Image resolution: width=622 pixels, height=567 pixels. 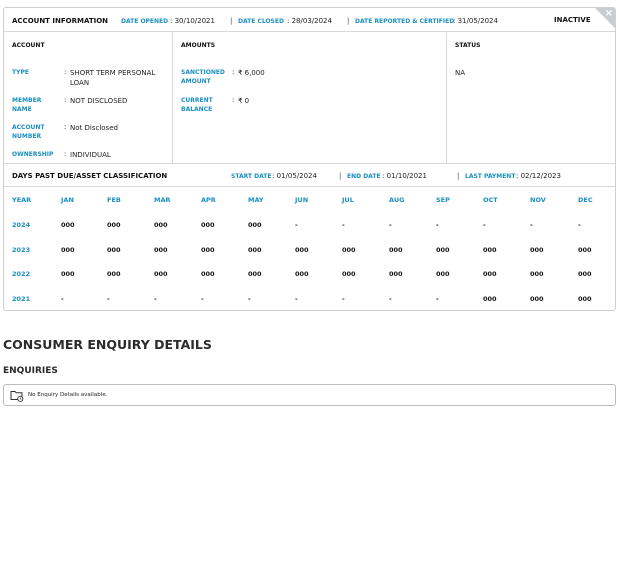 I want to click on date-reported-value: : 31/05/2024, so click(x=475, y=21).